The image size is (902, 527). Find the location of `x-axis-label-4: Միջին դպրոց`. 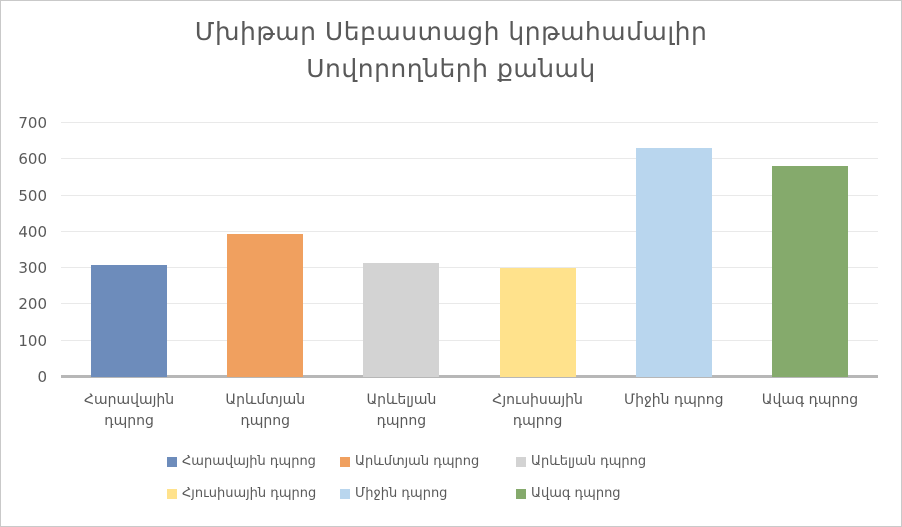

x-axis-label-4: Միջին դպրոց is located at coordinates (674, 400).